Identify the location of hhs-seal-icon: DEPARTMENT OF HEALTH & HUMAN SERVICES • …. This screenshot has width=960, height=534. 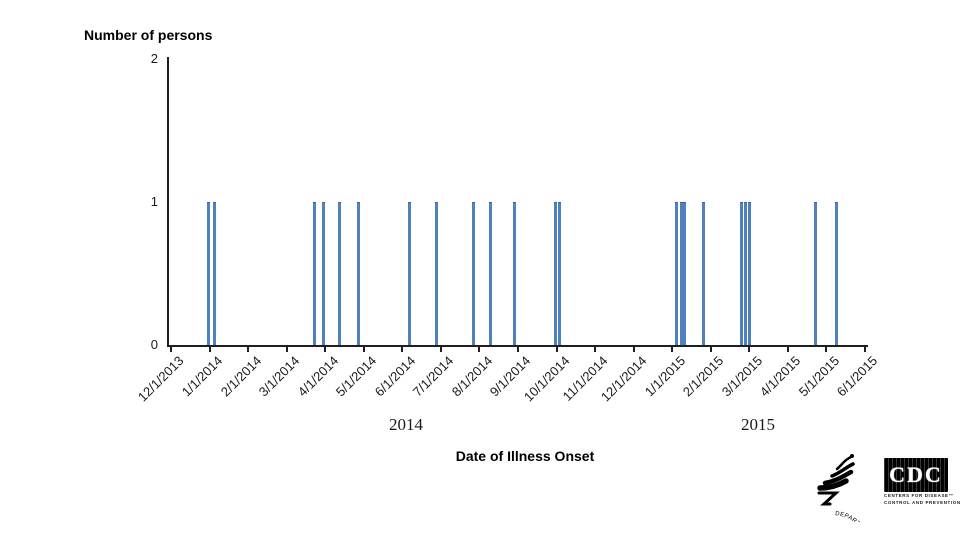
(833, 494).